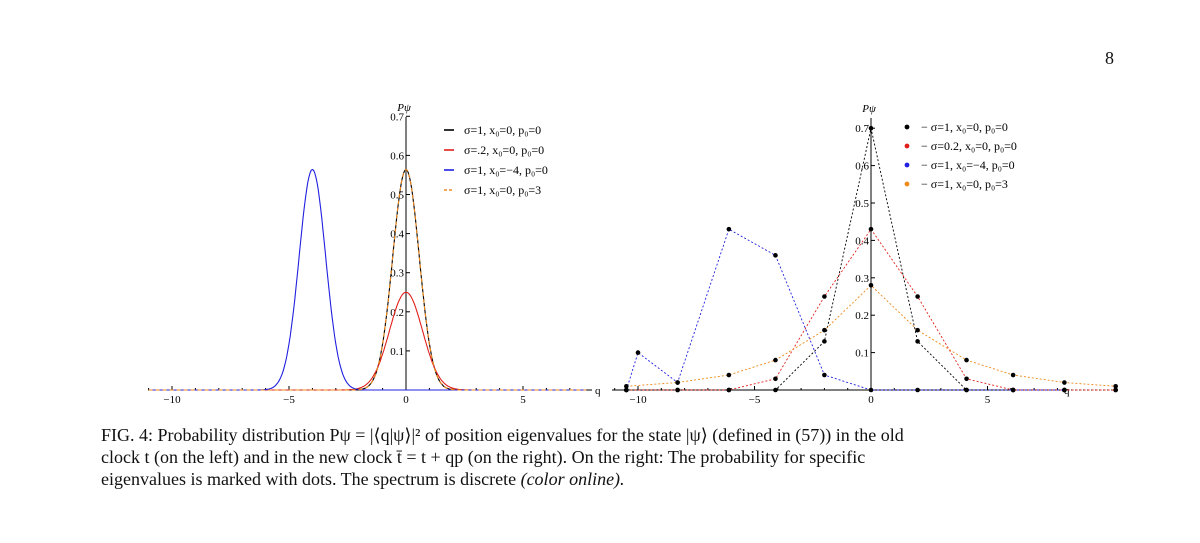  I want to click on left-legend-label-2: σ=1, x₀=−4, p₀=0, so click(506, 170).